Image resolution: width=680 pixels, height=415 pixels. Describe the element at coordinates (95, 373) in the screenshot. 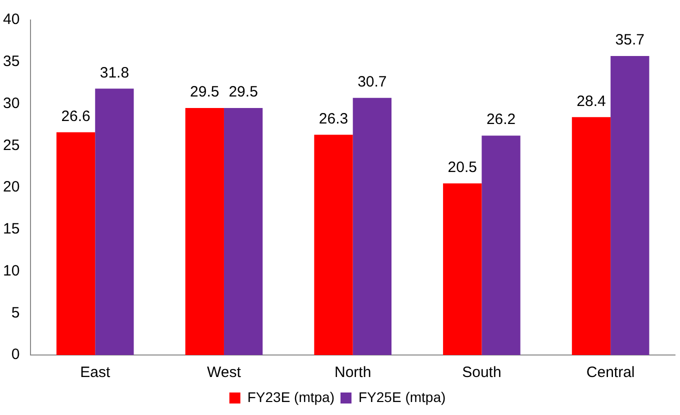

I see `x-tick-label: East` at that location.